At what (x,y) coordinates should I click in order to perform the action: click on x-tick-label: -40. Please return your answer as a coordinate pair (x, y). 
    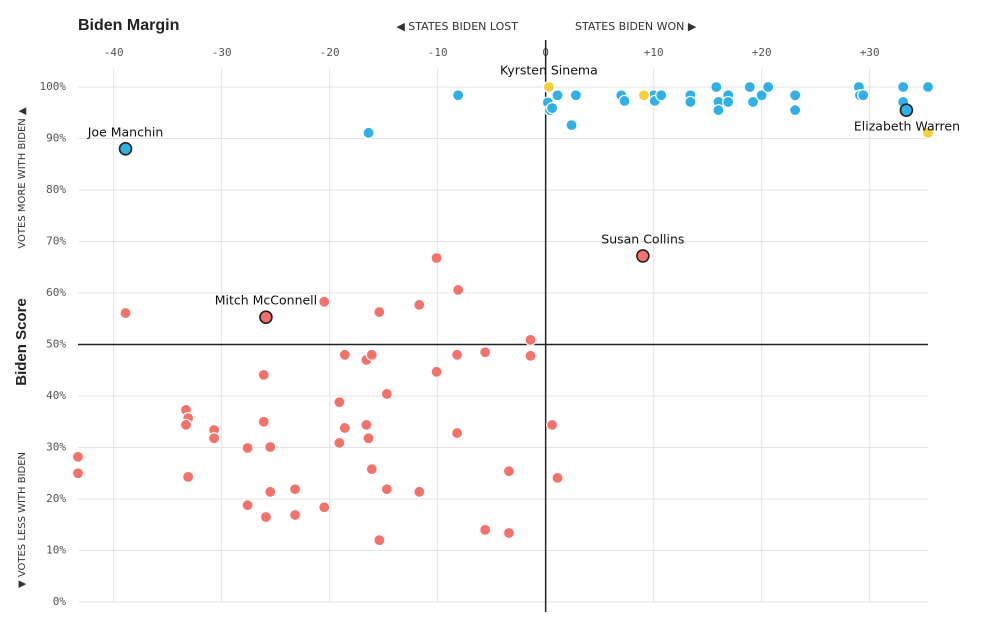
    Looking at the image, I should click on (114, 52).